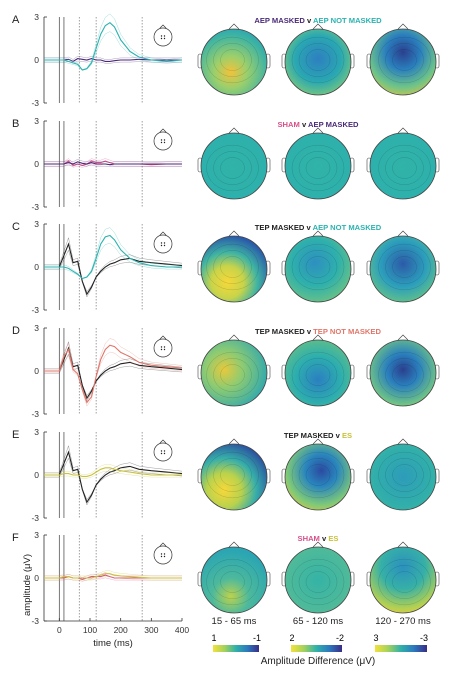 Image resolution: width=449 pixels, height=675 pixels. I want to click on comparison-title: SHAM v AEP MASKED, so click(318, 124).